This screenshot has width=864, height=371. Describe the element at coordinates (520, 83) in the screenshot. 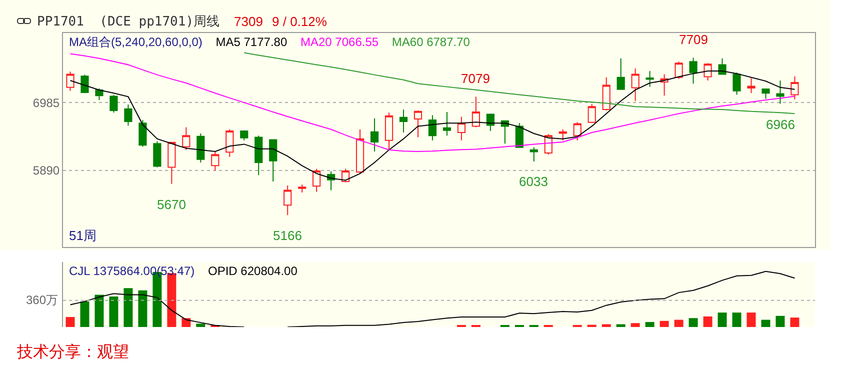

I see `line-series` at that location.